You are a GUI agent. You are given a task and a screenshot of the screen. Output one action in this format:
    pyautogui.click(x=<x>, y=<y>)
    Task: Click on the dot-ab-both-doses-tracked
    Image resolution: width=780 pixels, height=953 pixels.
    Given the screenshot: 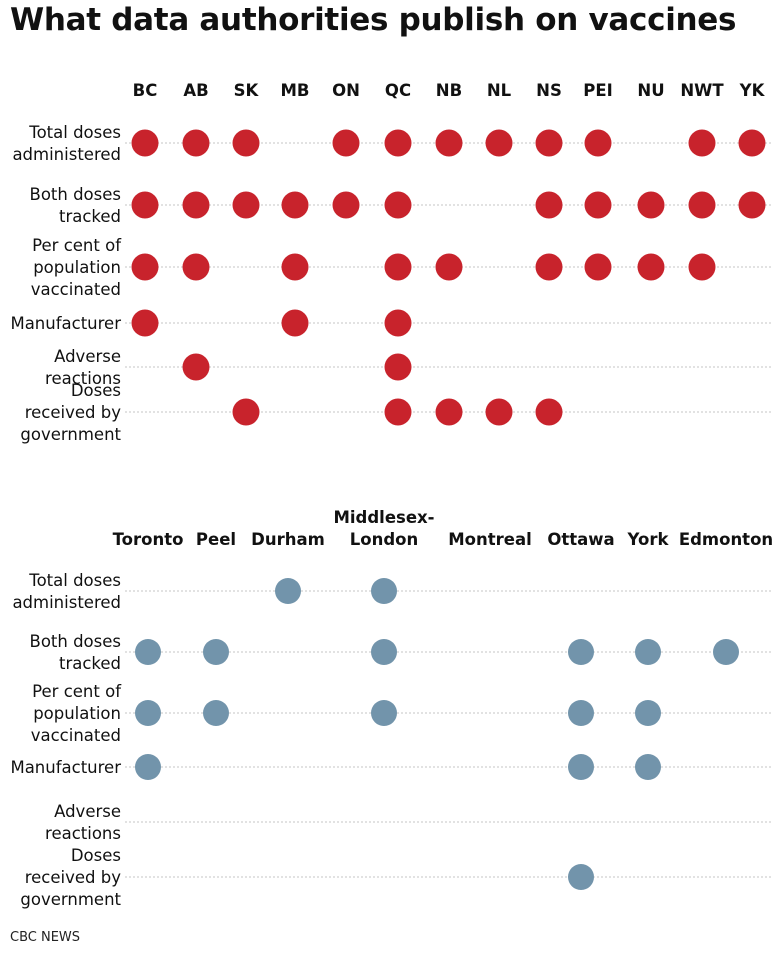 What is the action you would take?
    pyautogui.click(x=196, y=205)
    